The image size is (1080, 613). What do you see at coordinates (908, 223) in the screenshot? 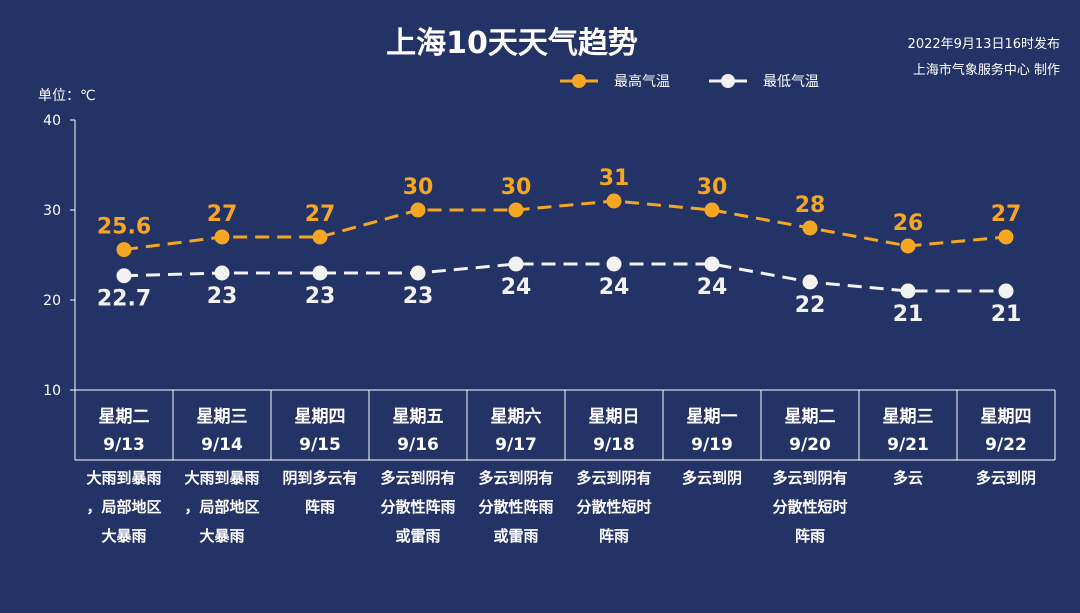
I see `data-label: 26` at bounding box center [908, 223].